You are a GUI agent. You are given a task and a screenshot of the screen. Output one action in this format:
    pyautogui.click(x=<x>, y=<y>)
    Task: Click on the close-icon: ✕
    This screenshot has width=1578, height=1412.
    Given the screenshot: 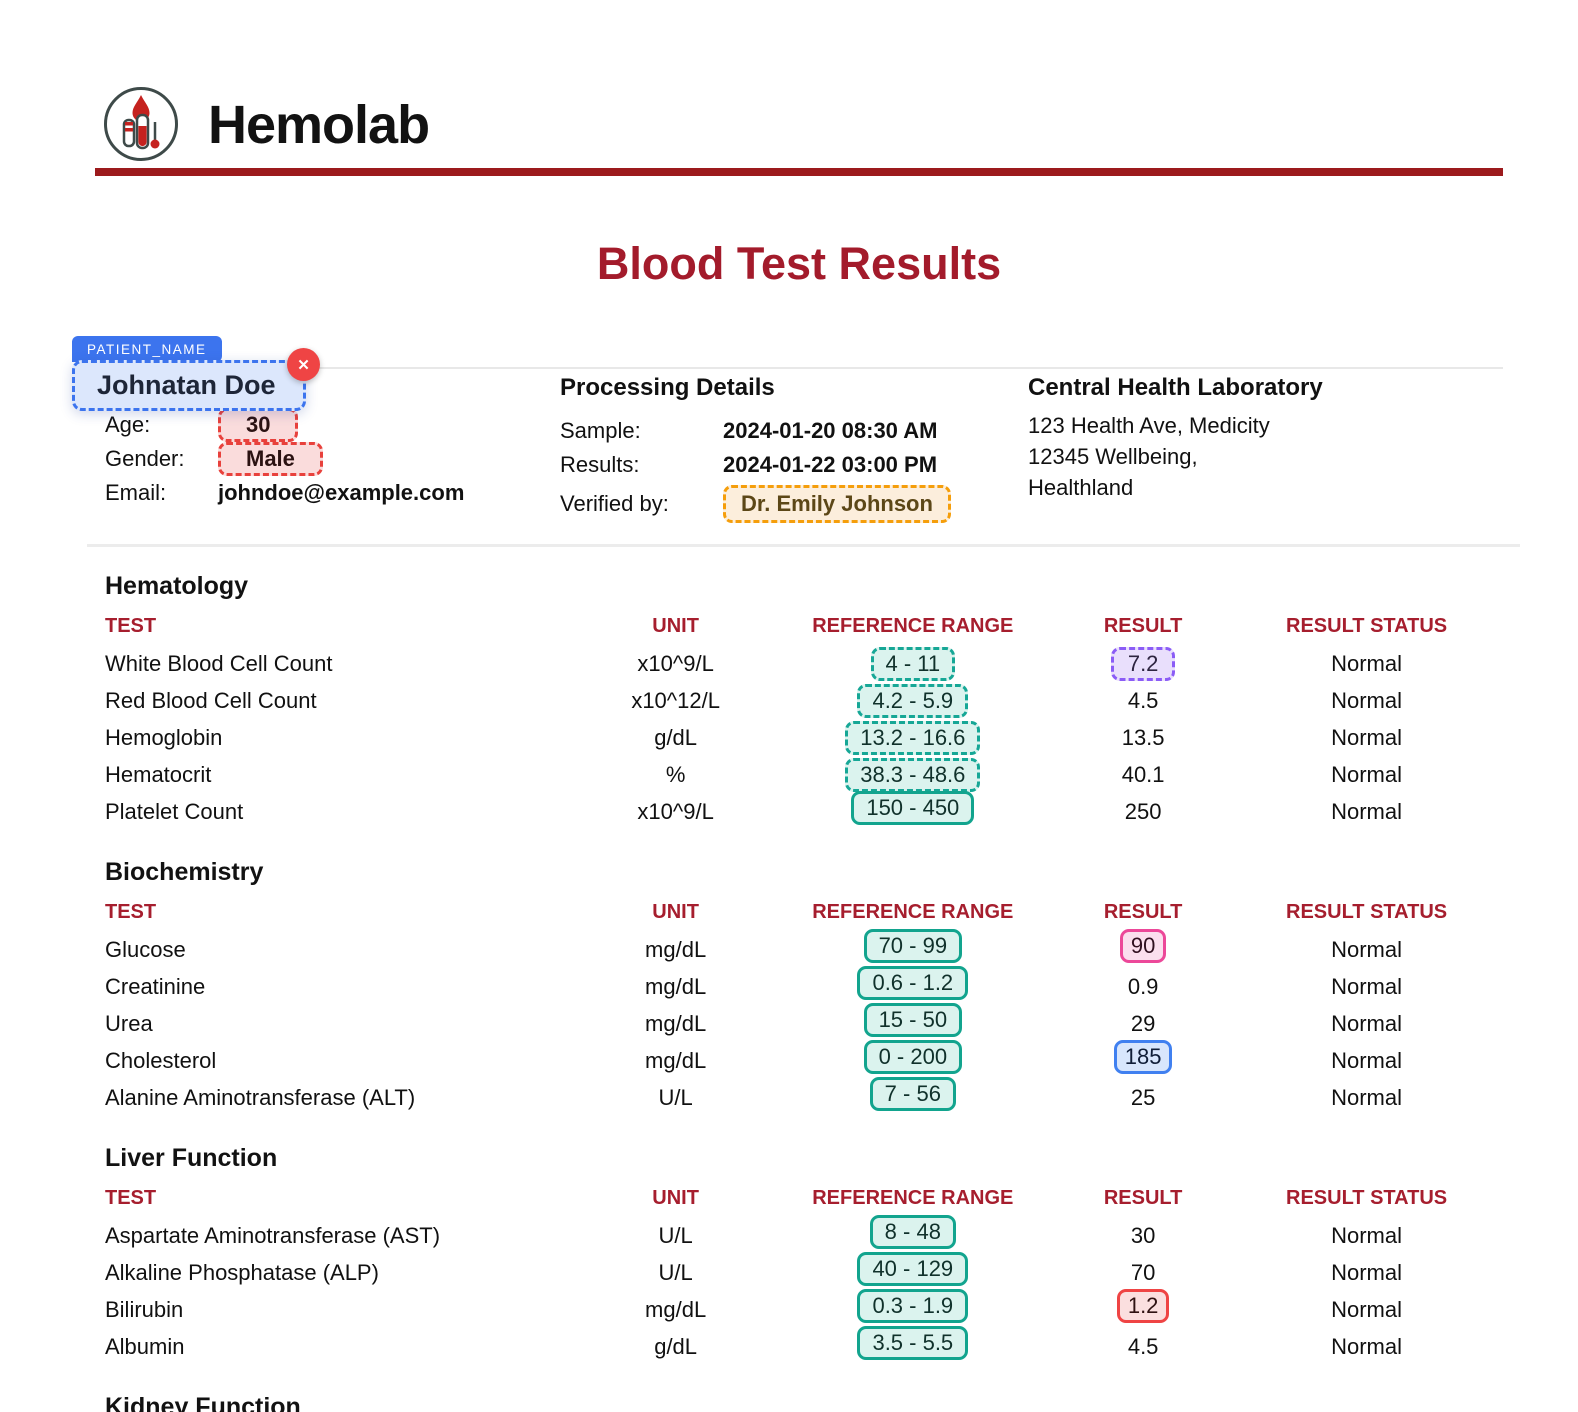 What is the action you would take?
    pyautogui.click(x=303, y=364)
    